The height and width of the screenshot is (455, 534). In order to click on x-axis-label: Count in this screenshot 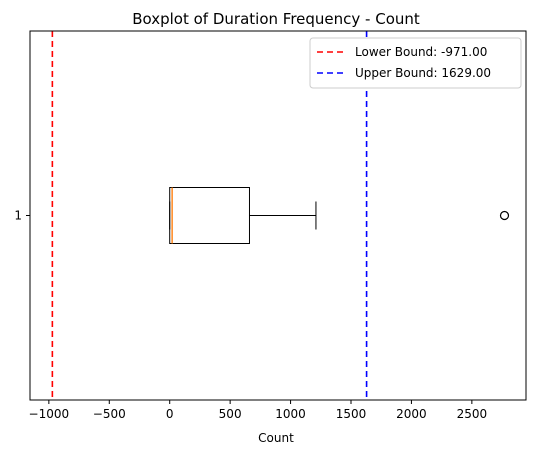, I will do `click(276, 438)`.